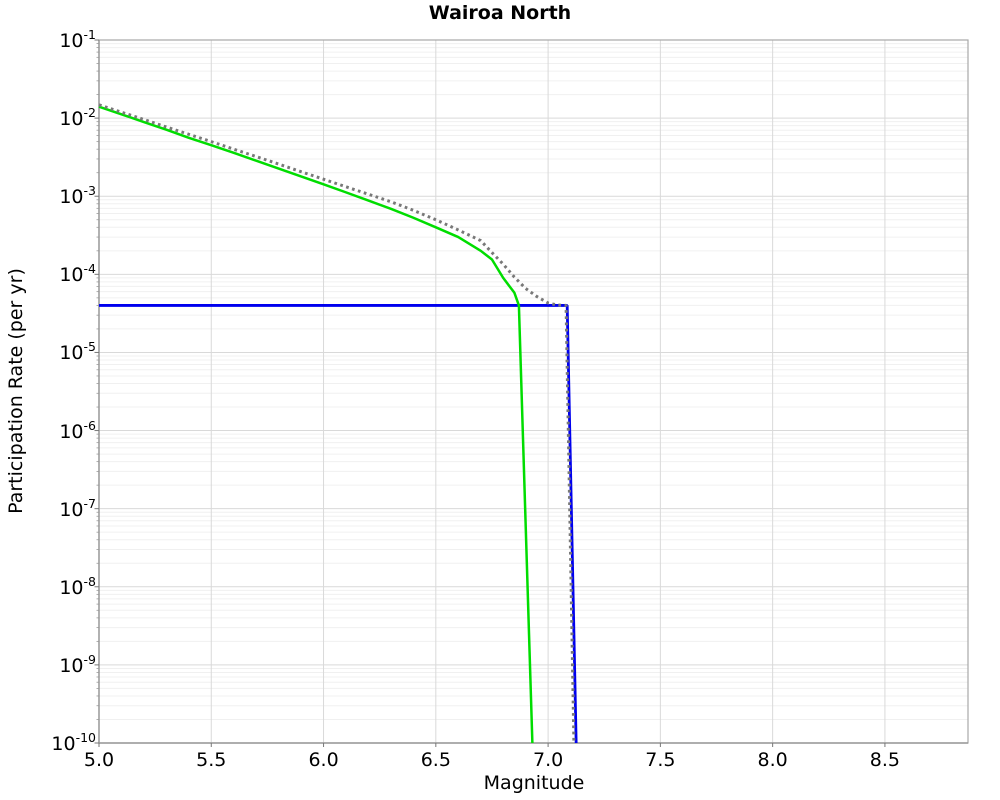 This screenshot has height=800, width=1000. Describe the element at coordinates (77, 39) in the screenshot. I see `y-tick-label: 10⁻¹` at that location.